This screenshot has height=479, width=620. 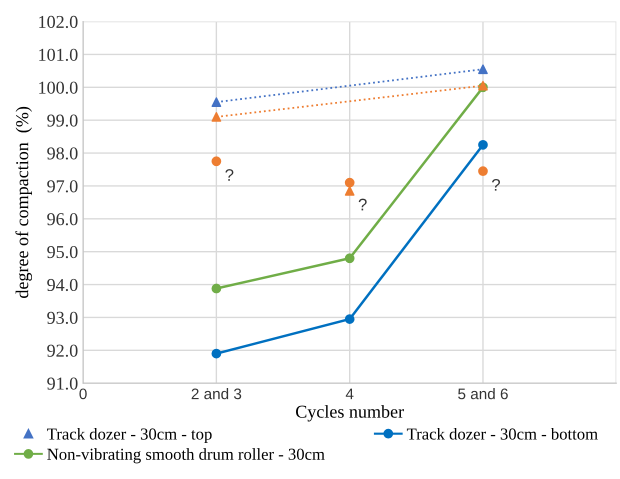 What do you see at coordinates (217, 394) in the screenshot?
I see `x-tick-label: 2 and 3` at bounding box center [217, 394].